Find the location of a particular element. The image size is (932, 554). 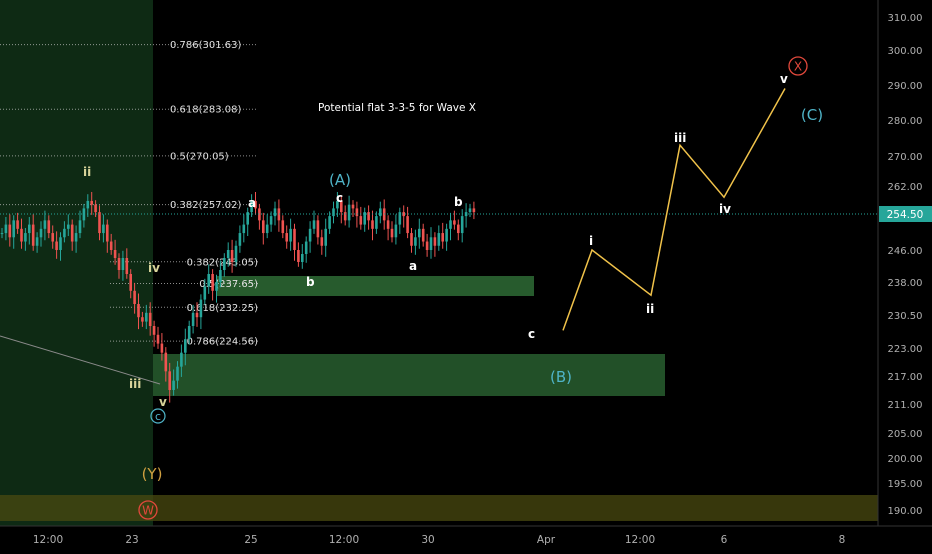

last-price-tag-bg is located at coordinates (905, 214).